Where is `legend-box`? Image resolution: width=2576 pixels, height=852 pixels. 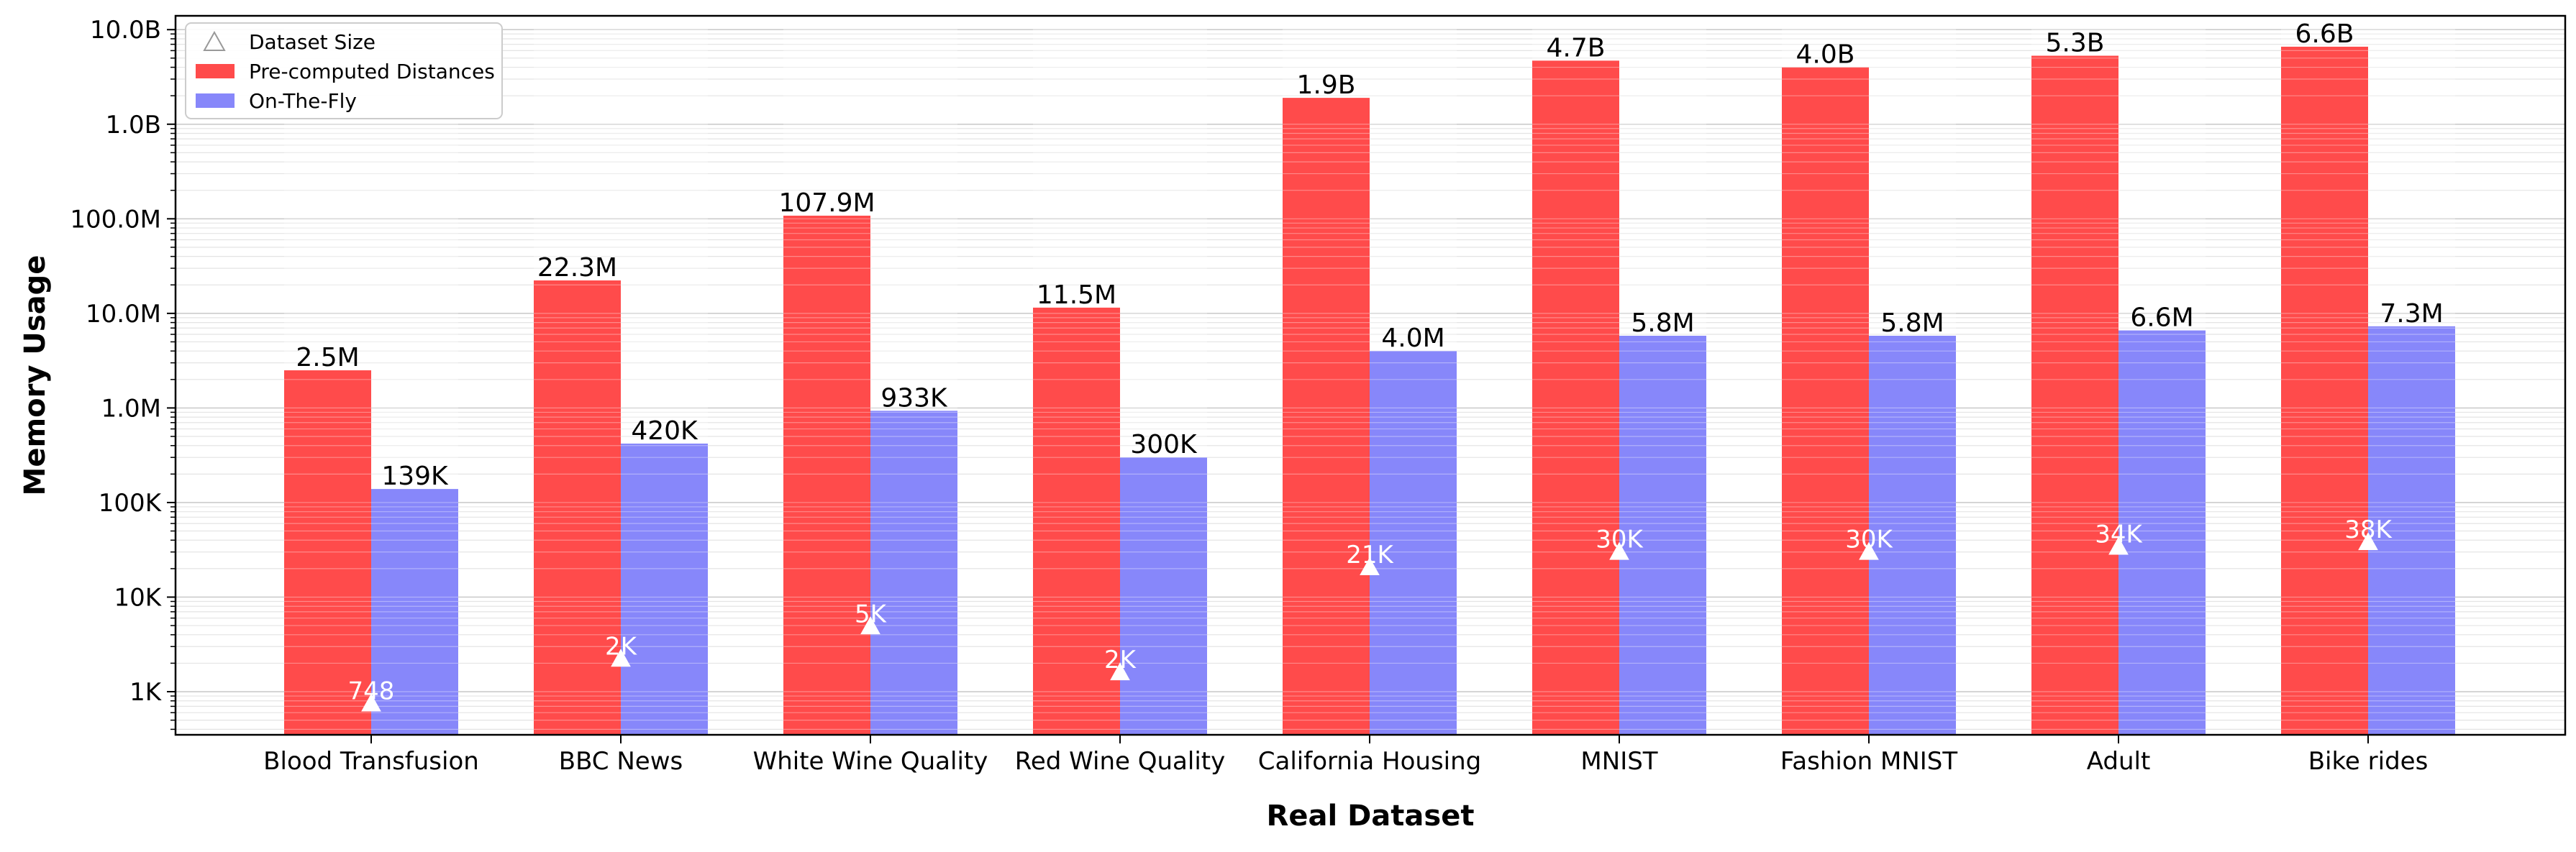
legend-box is located at coordinates (344, 70).